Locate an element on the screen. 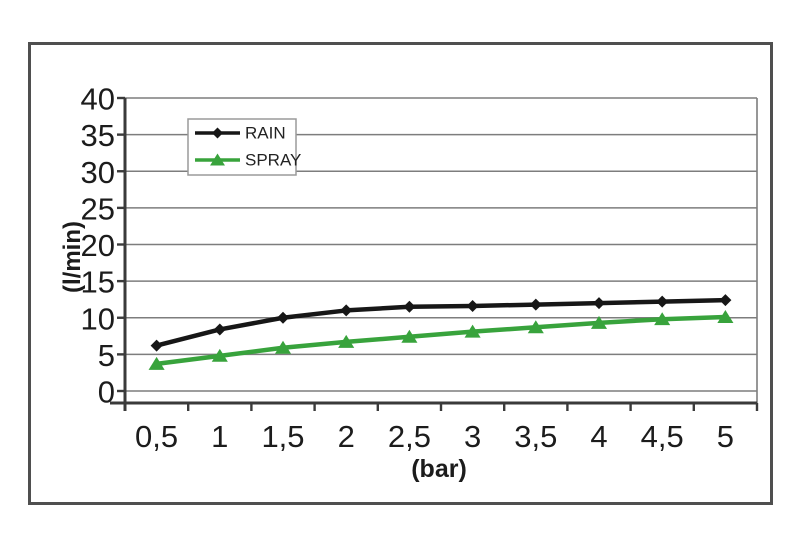 The height and width of the screenshot is (538, 800). y-tick-label: 10 is located at coordinates (98, 318).